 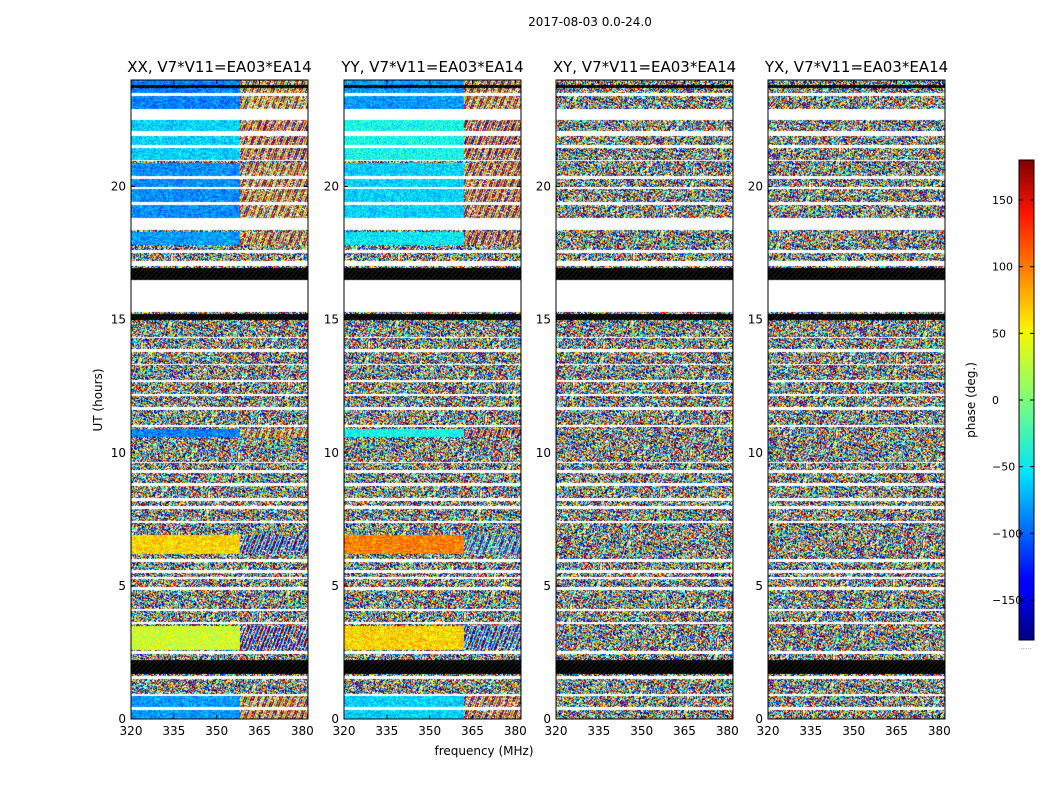 What do you see at coordinates (1002, 200) in the screenshot?
I see `colorbar-tick-label: 150` at bounding box center [1002, 200].